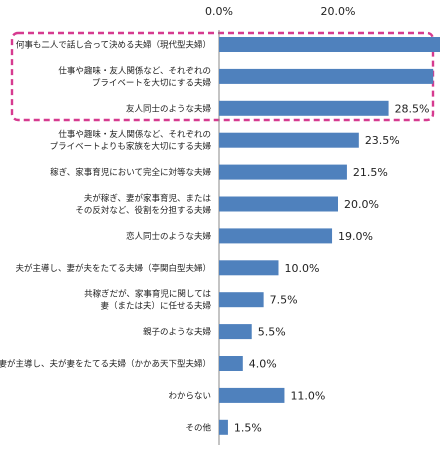 The height and width of the screenshot is (450, 440). What do you see at coordinates (131, 146) in the screenshot?
I see `category-label: プライベートよりも家族を大切にする夫婦` at bounding box center [131, 146].